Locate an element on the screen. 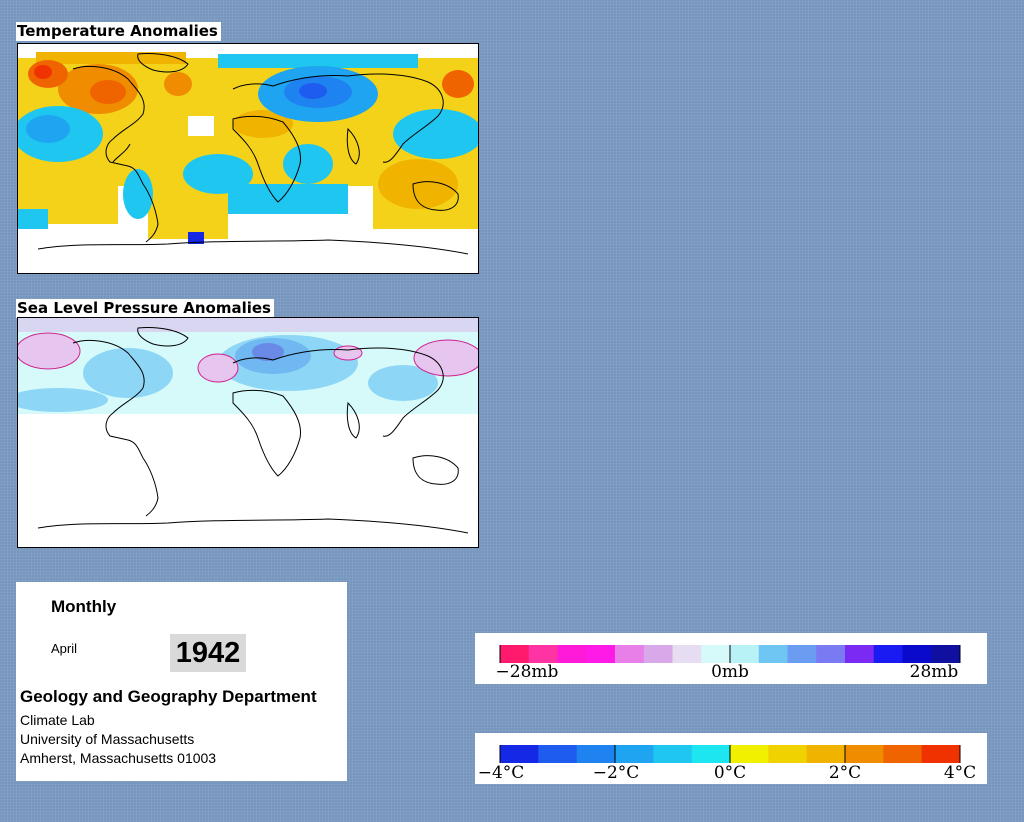 This screenshot has width=1024, height=822. lab-label: Climate Lab is located at coordinates (57, 720).